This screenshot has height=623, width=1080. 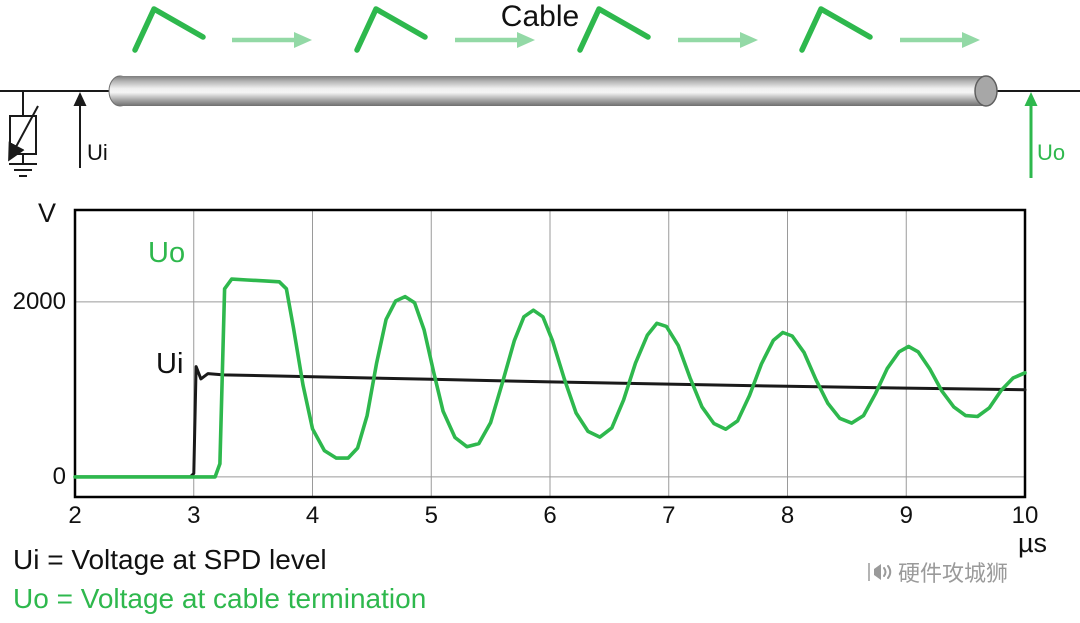 What do you see at coordinates (880, 572) in the screenshot?
I see `megaphone-icon` at bounding box center [880, 572].